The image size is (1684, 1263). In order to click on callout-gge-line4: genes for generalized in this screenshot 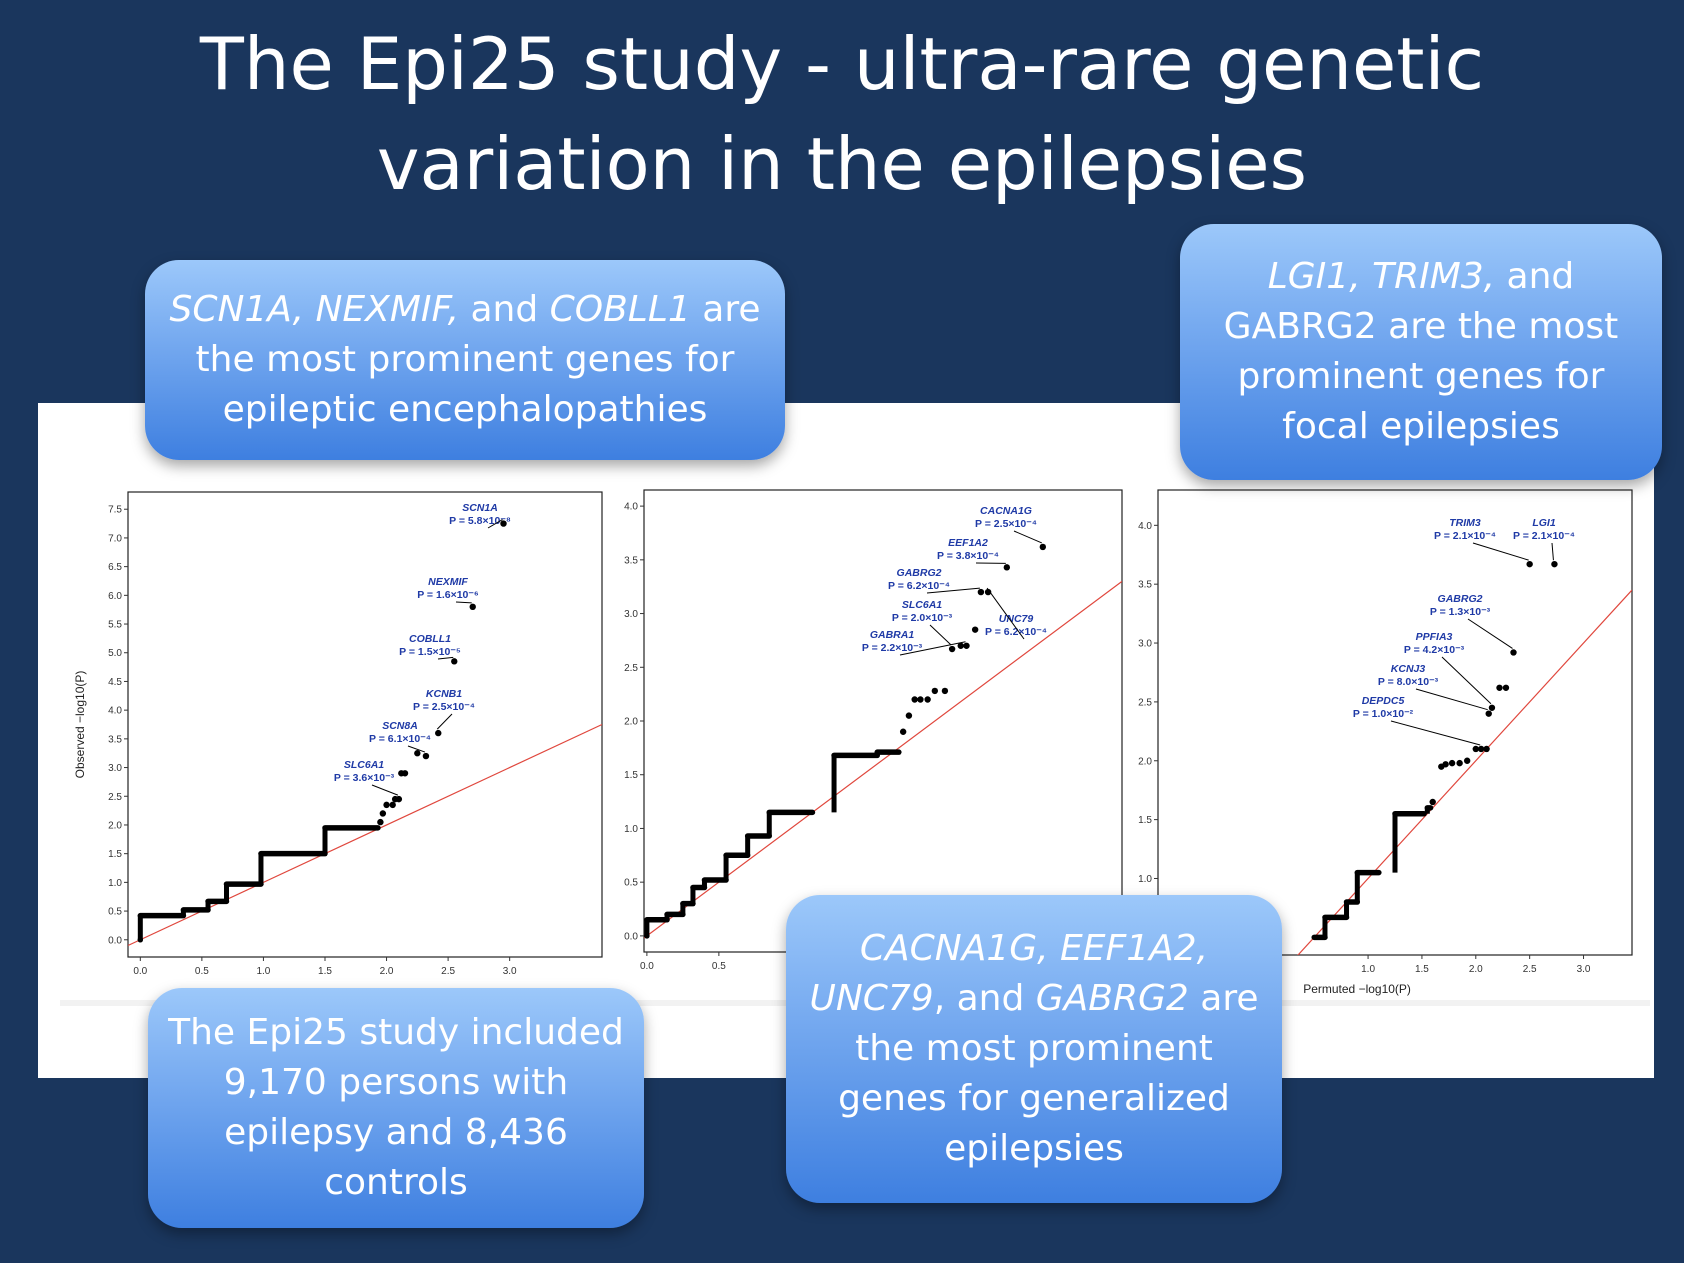, I will do `click(1034, 1098)`.